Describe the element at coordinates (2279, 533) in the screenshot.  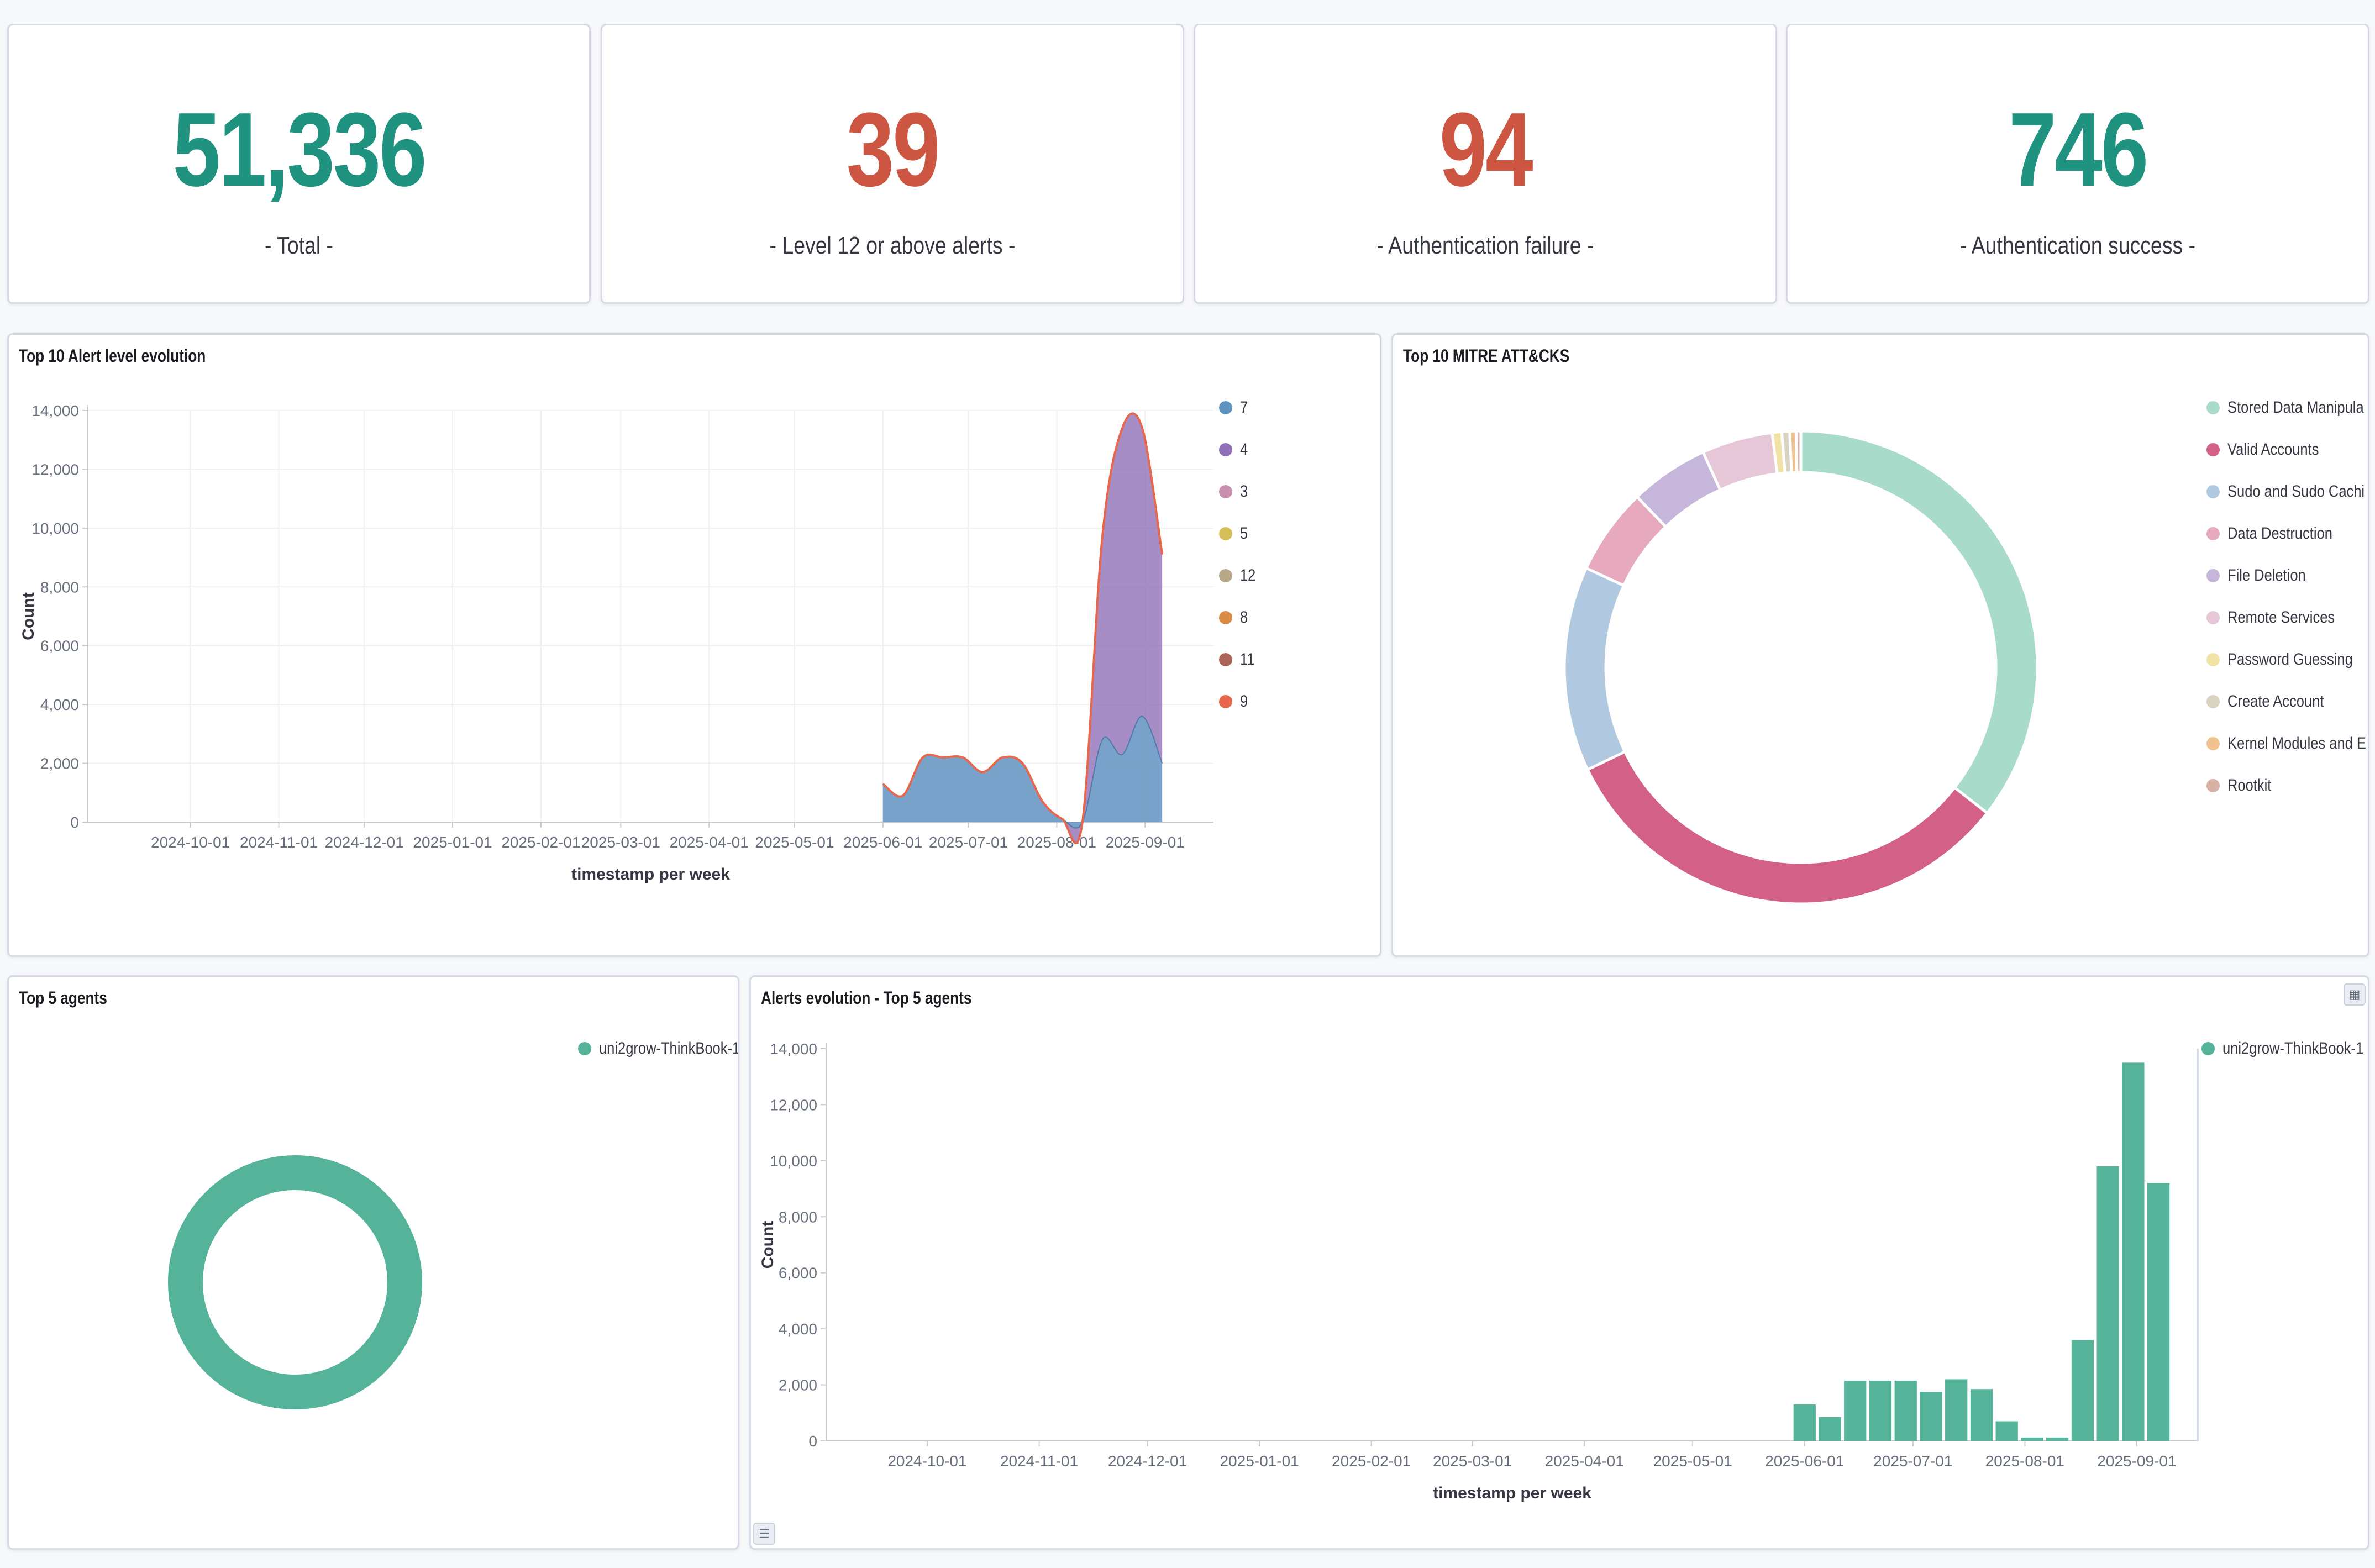
I see `legend-item: Data Destruction` at that location.